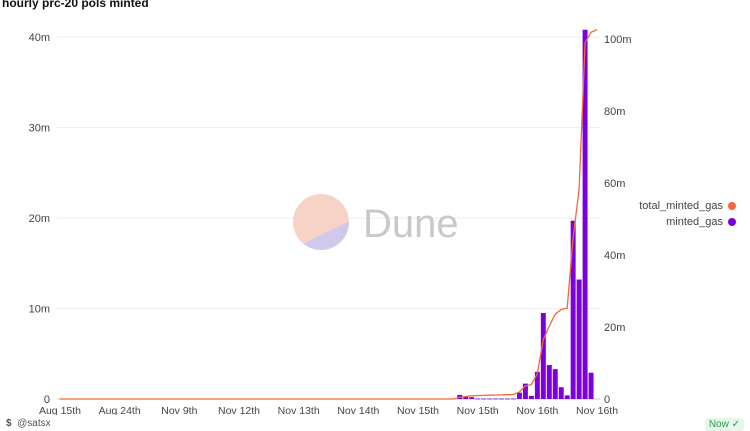  What do you see at coordinates (411, 224) in the screenshot?
I see `watermark-text: Dune` at bounding box center [411, 224].